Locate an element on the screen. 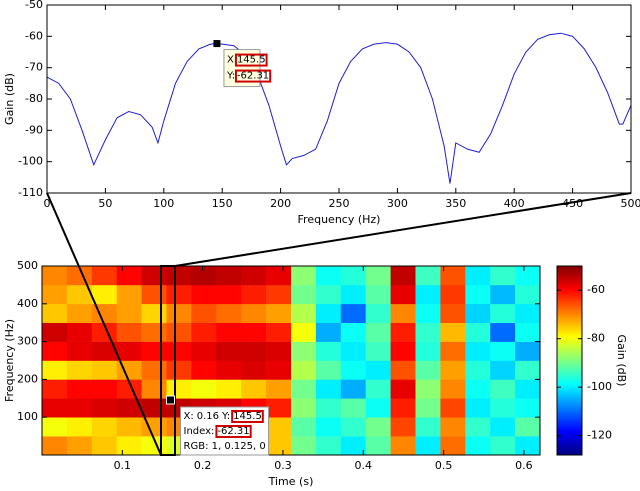  y-tick-label: 500 is located at coordinates (27, 265).